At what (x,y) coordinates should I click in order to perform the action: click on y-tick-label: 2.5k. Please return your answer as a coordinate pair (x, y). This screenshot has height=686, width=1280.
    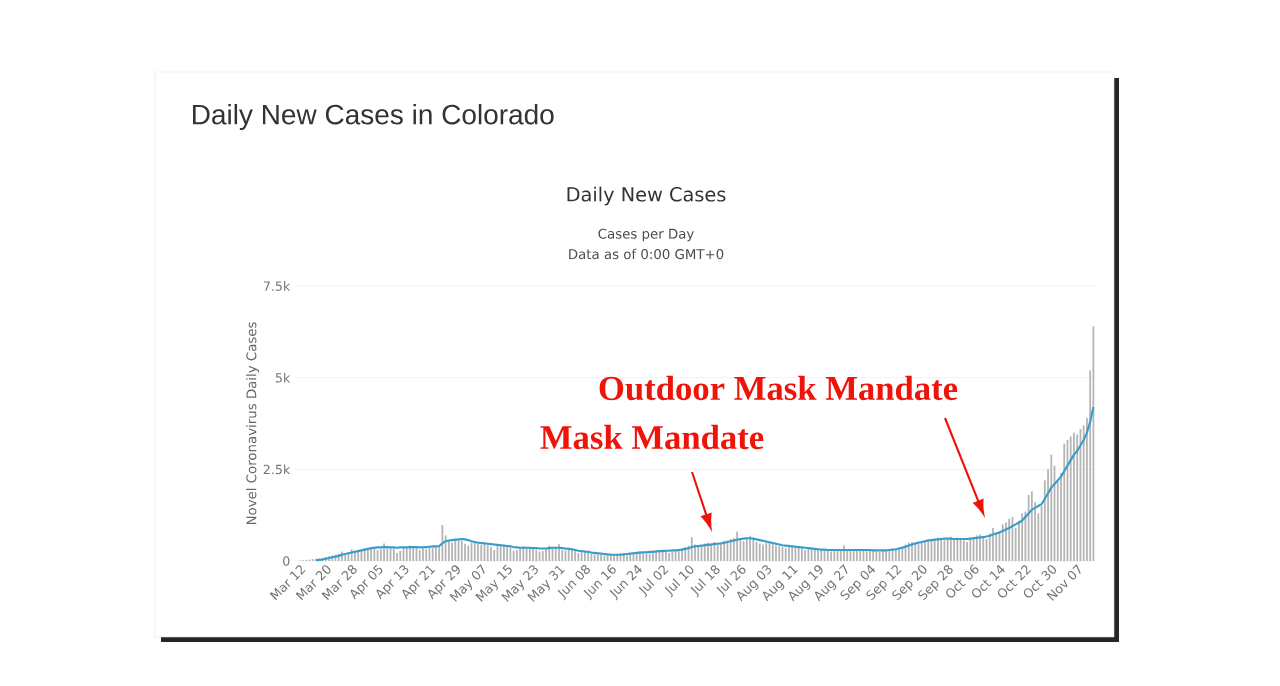
    Looking at the image, I should click on (277, 469).